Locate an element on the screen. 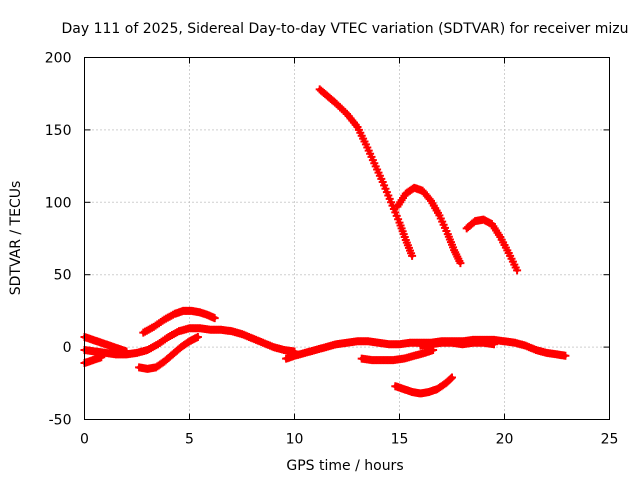 The height and width of the screenshot is (480, 640). y-tick-label: 100 is located at coordinates (58, 203).